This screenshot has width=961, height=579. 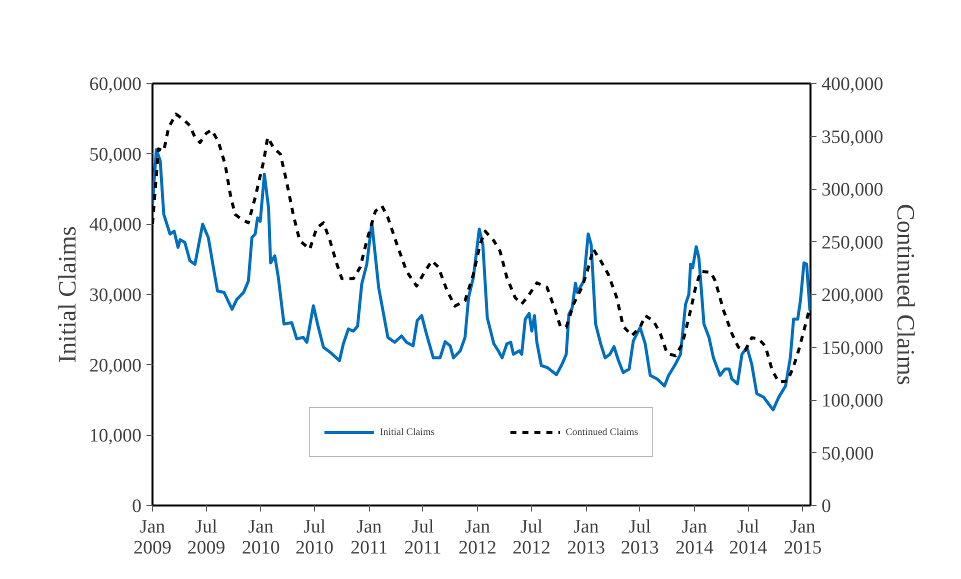 I want to click on y2-tick-label: 400,000, so click(x=853, y=84).